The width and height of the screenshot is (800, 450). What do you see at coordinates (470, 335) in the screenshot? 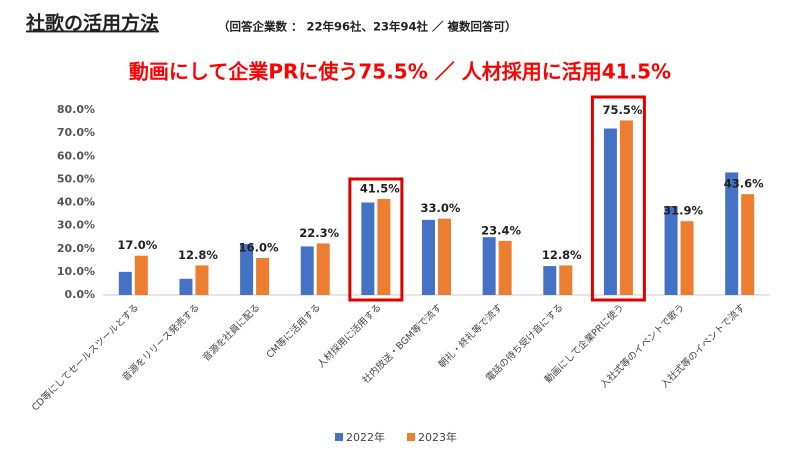
I see `x-tick-label: 朝礼・終礼等で流す` at bounding box center [470, 335].